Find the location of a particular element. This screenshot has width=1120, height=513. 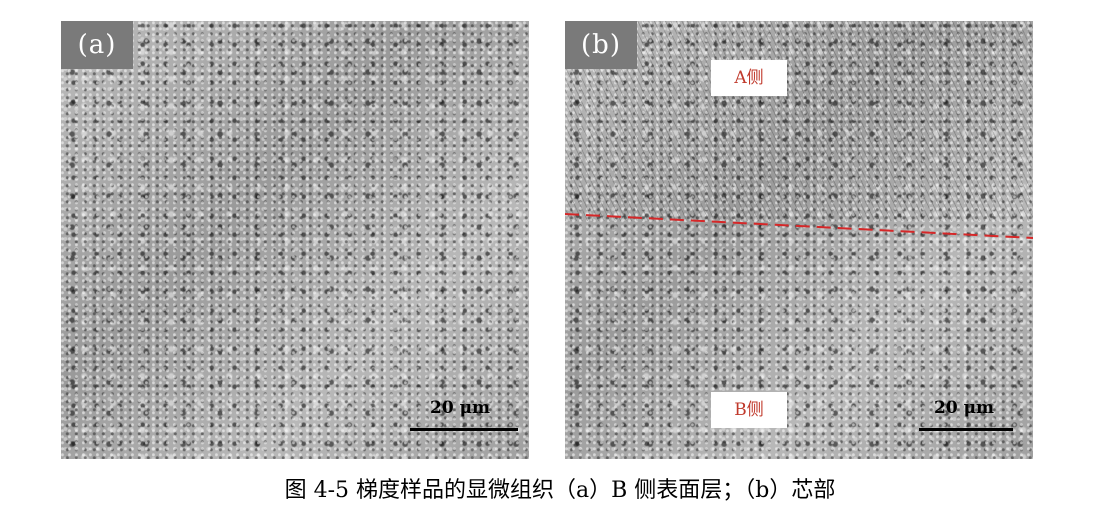

scale-bar-label-b: 20 μm is located at coordinates (964, 408).